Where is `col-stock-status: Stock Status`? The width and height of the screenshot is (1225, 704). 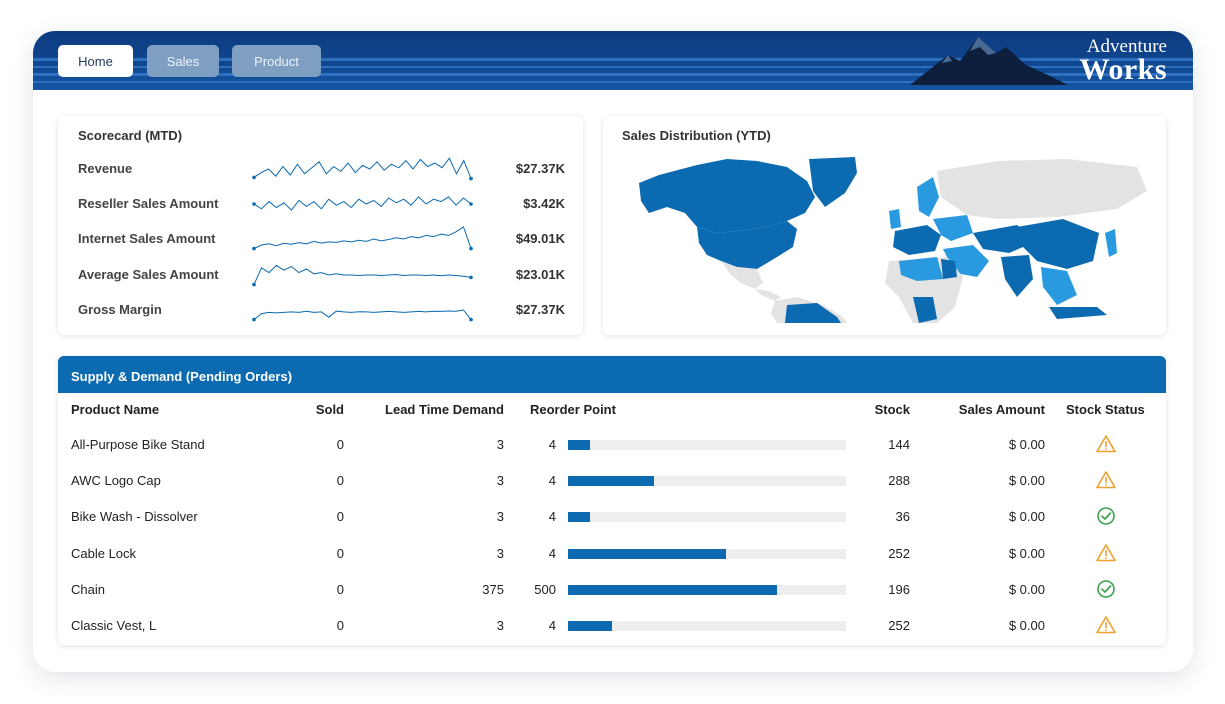
col-stock-status: Stock Status is located at coordinates (1105, 409).